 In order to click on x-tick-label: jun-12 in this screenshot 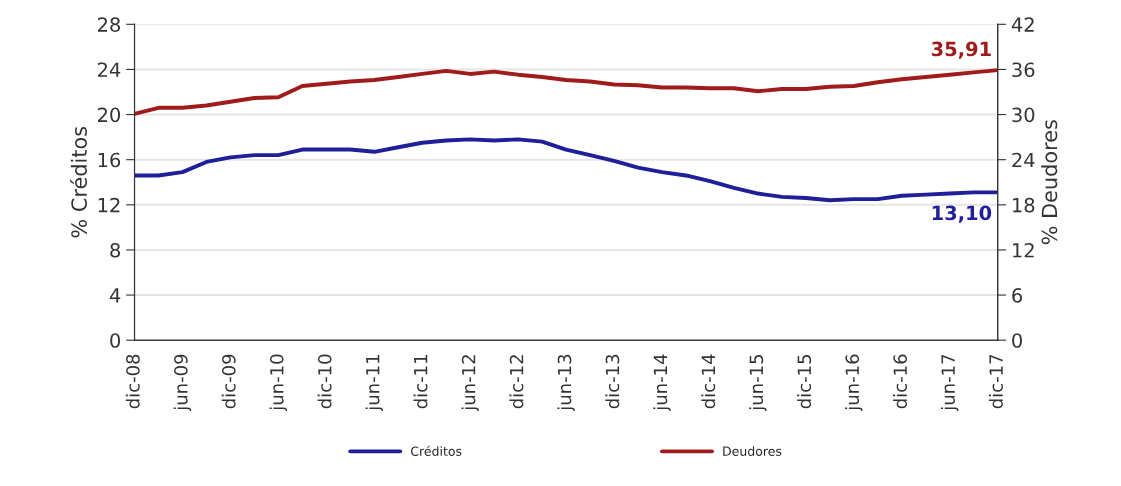, I will do `click(470, 383)`.